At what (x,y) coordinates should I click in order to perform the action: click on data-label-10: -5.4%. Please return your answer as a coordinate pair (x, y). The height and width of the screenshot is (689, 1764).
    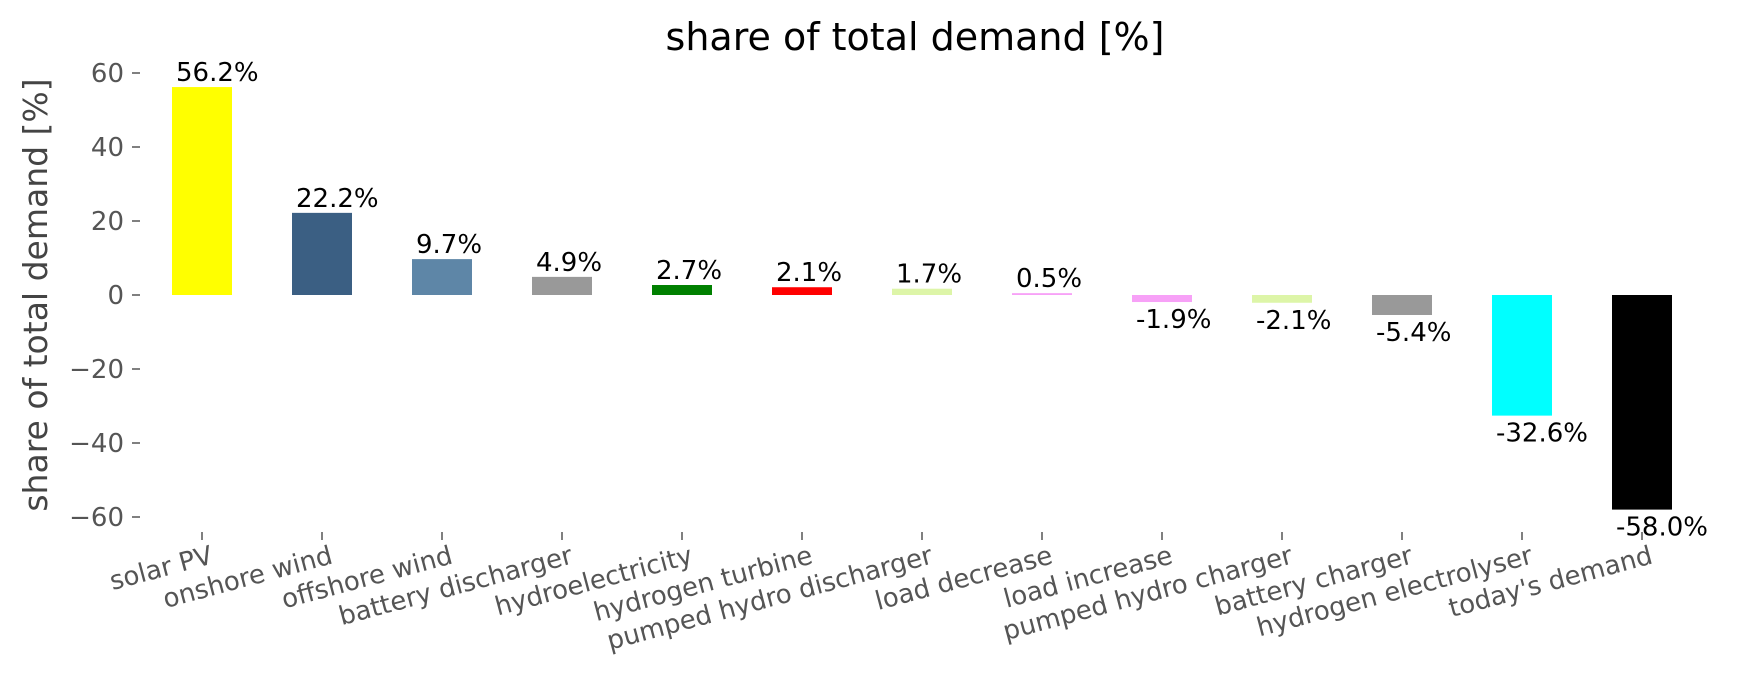
    Looking at the image, I should click on (1413, 333).